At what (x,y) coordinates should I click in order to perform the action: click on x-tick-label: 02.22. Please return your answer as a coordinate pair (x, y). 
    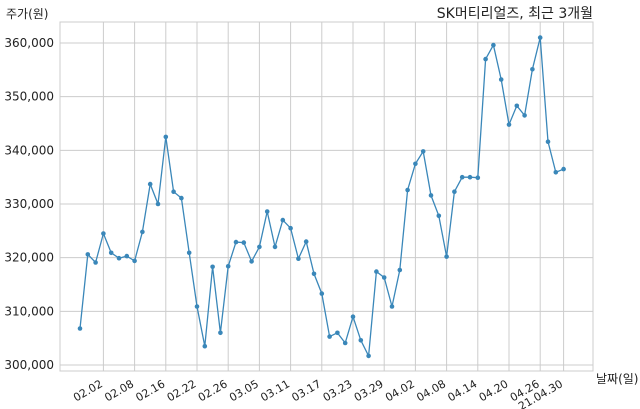
    Looking at the image, I should click on (182, 390).